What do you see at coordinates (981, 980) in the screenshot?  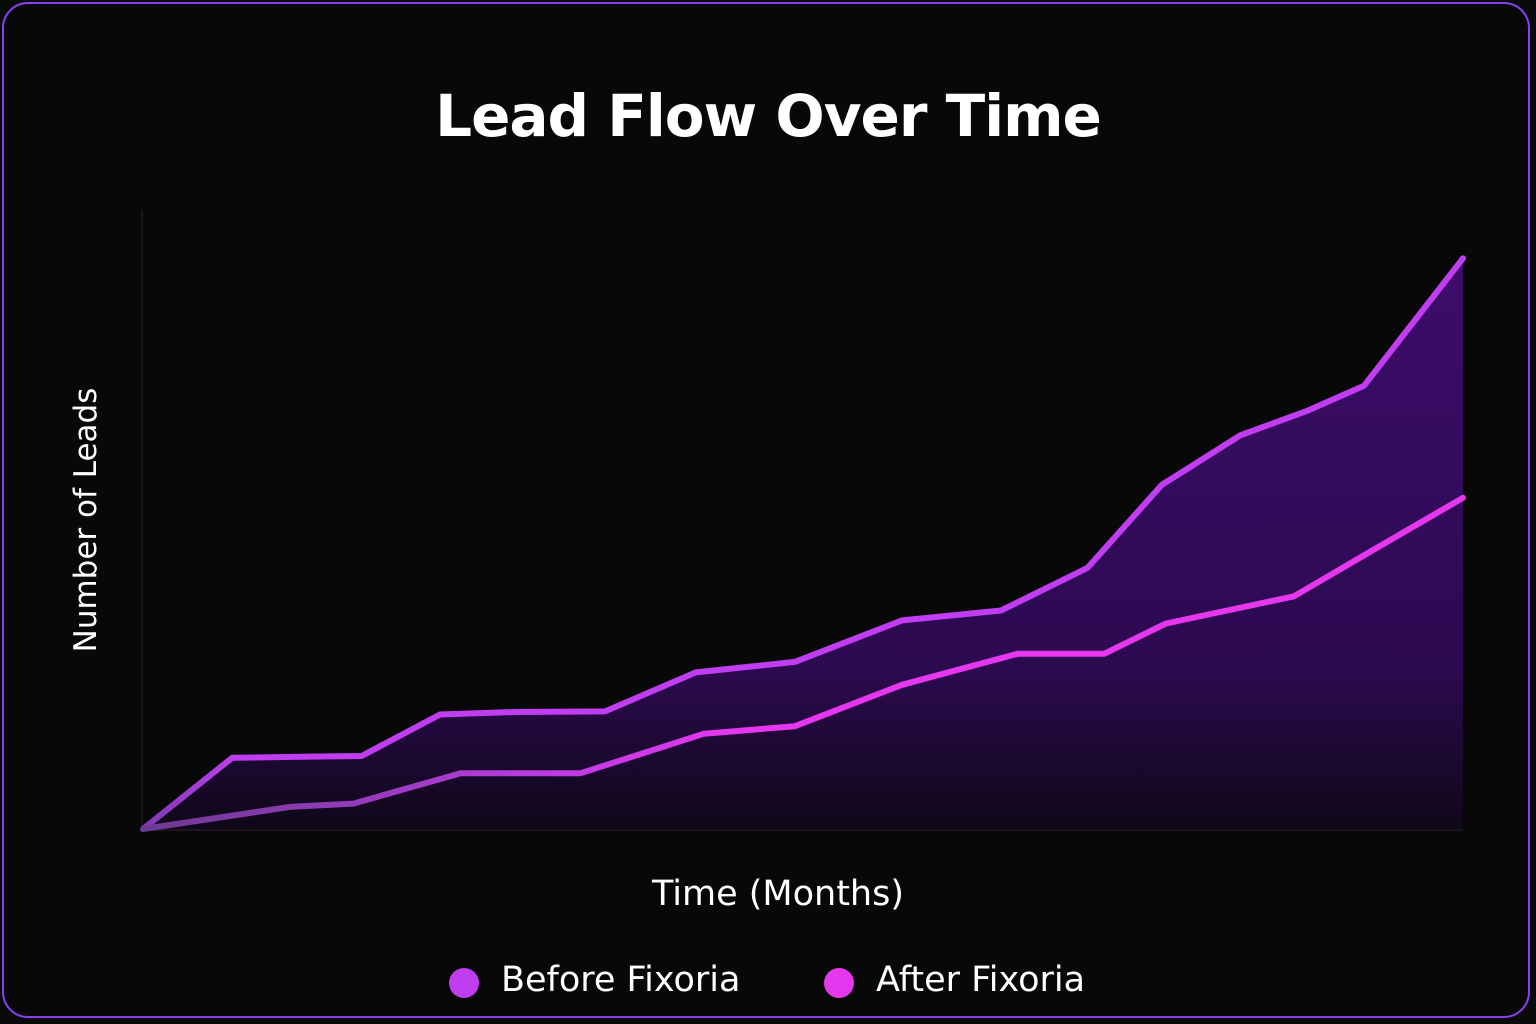 I see `legend-label-after: After Fixoria` at bounding box center [981, 980].